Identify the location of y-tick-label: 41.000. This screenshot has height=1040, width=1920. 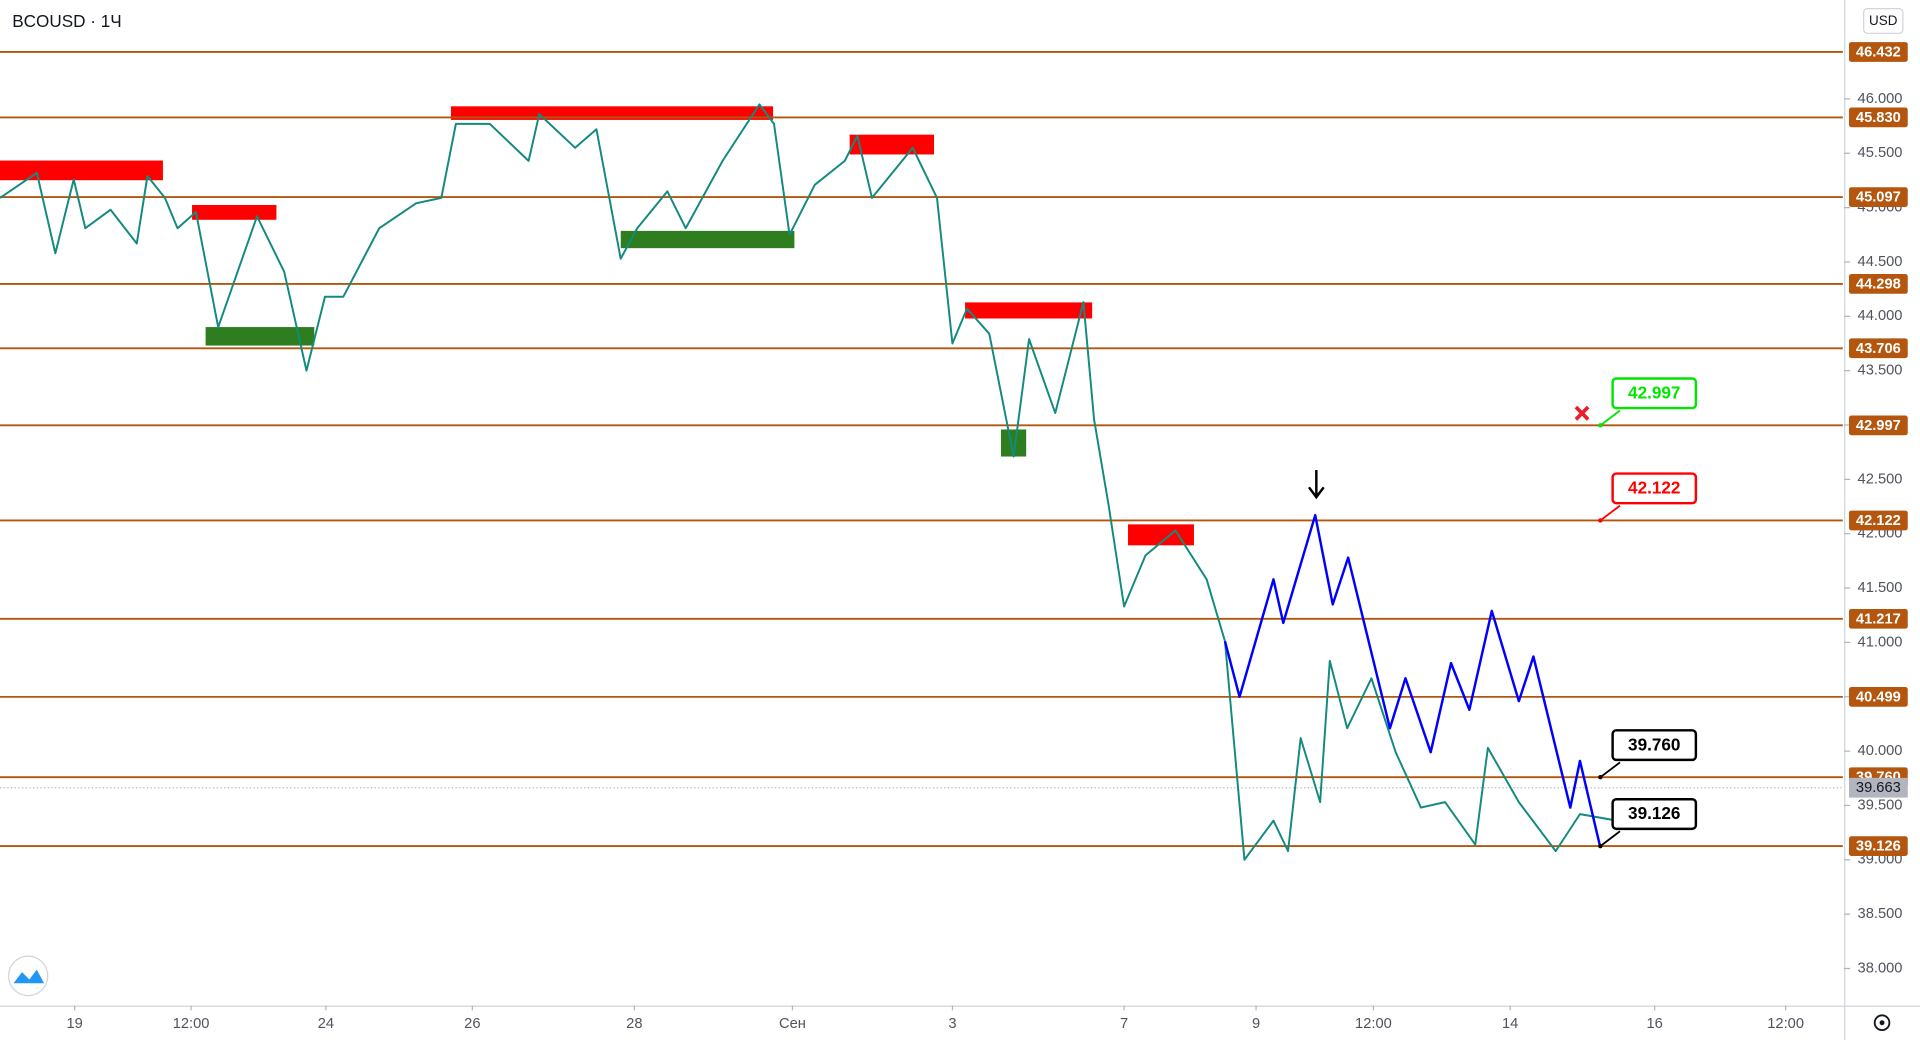
(1880, 642).